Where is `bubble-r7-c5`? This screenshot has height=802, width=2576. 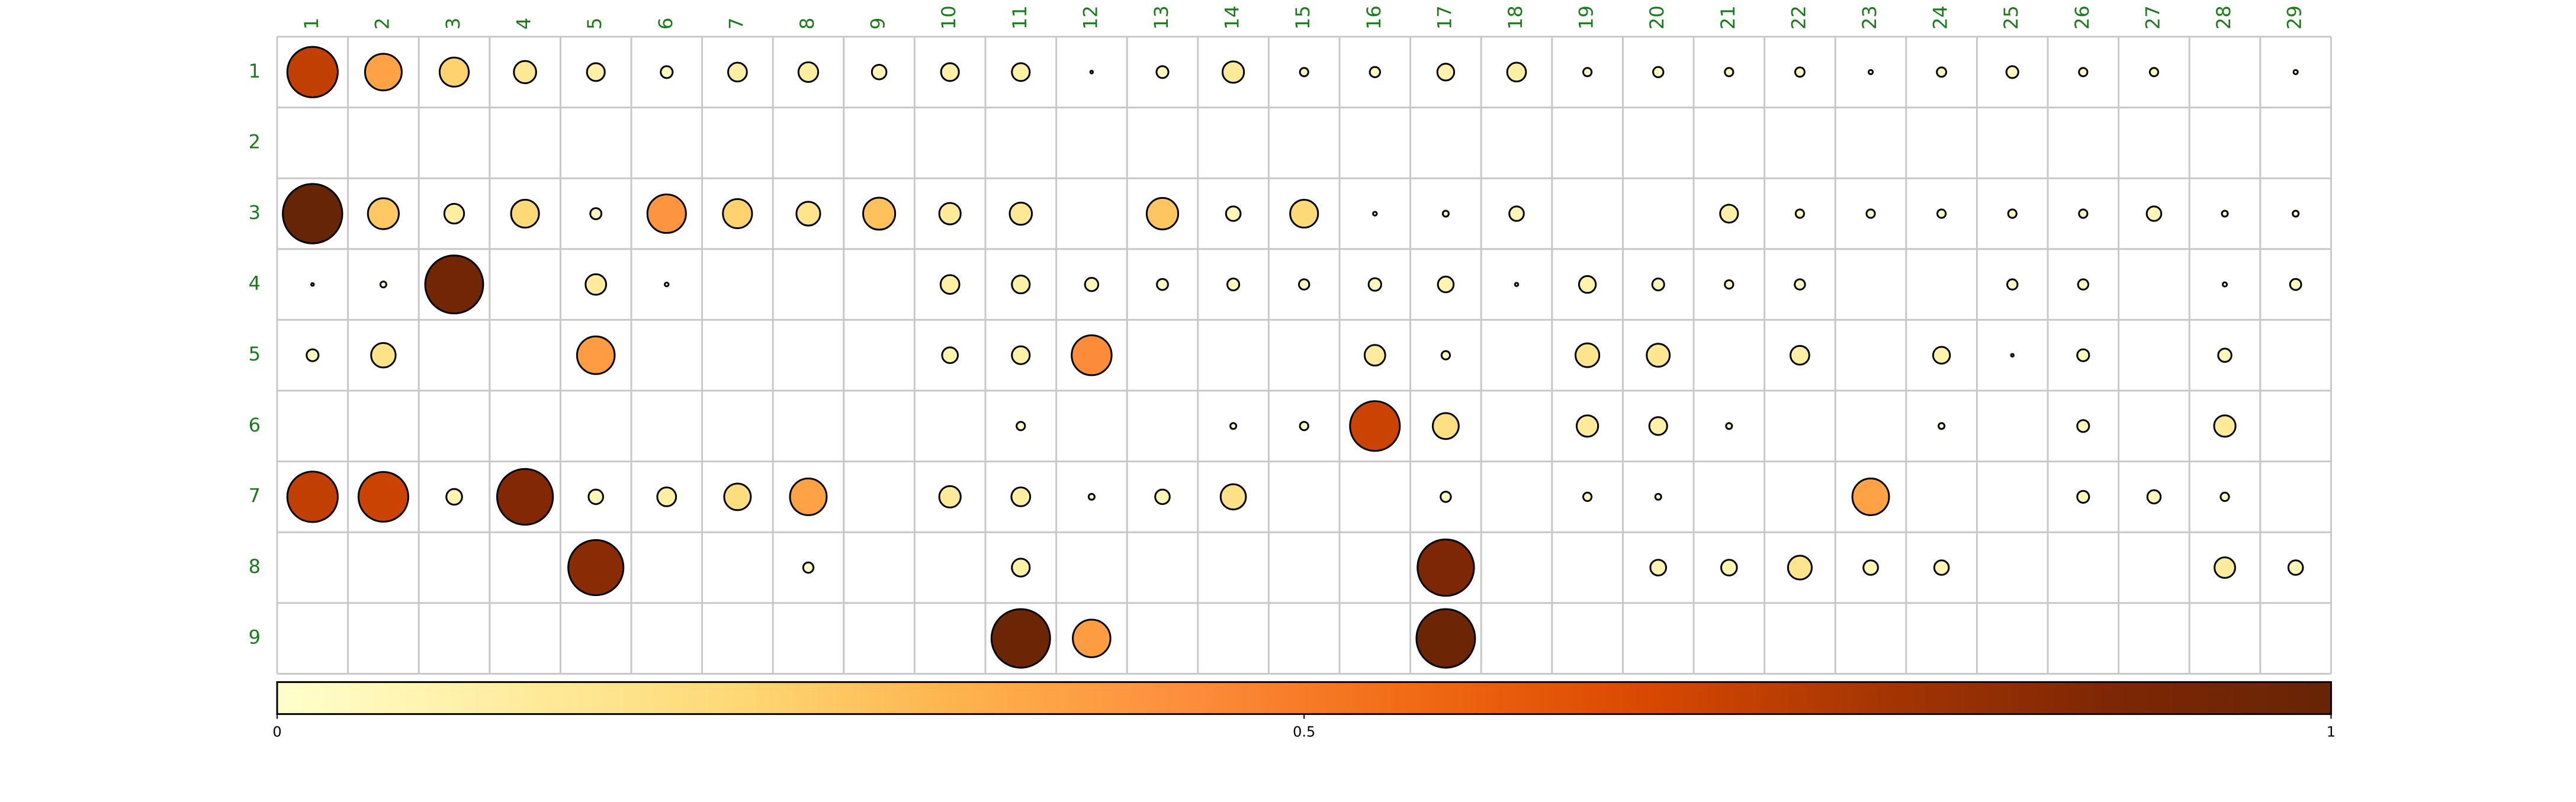 bubble-r7-c5 is located at coordinates (596, 496).